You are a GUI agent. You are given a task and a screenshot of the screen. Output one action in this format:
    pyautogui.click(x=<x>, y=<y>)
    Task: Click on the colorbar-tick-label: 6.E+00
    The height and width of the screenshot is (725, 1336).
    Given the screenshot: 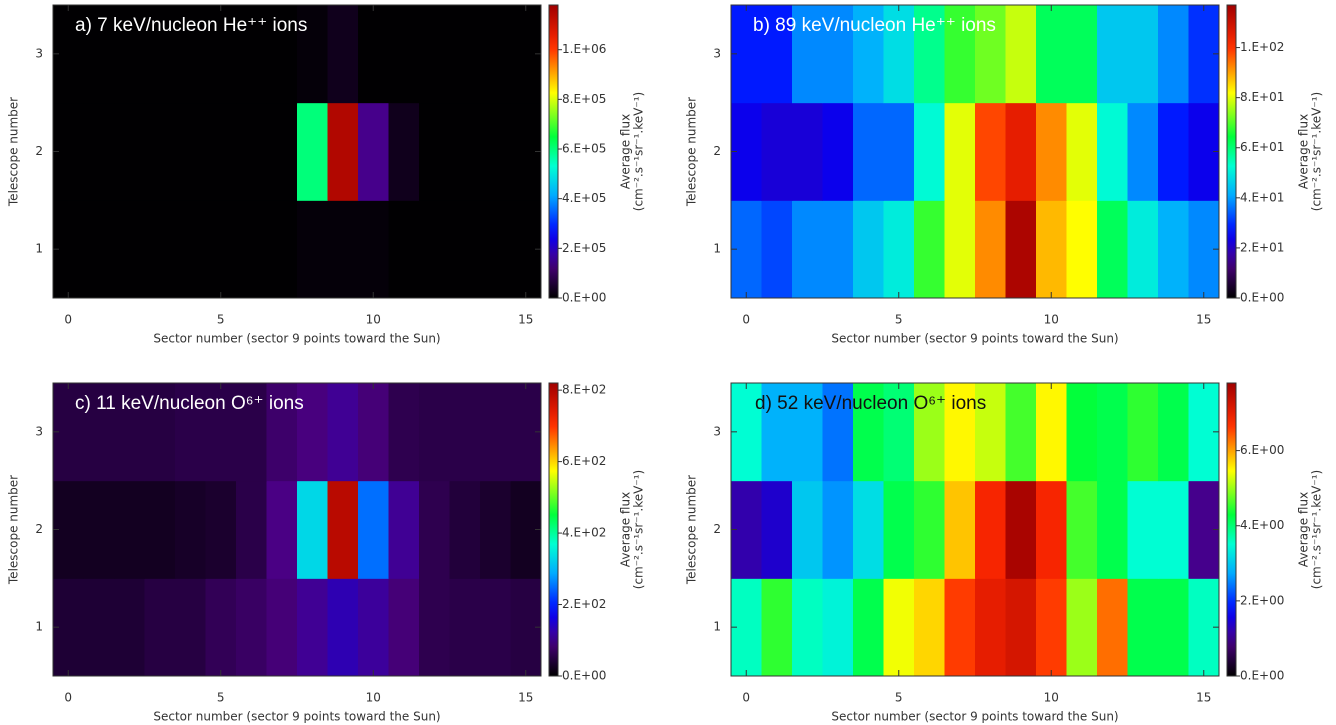 What is the action you would take?
    pyautogui.click(x=1262, y=450)
    